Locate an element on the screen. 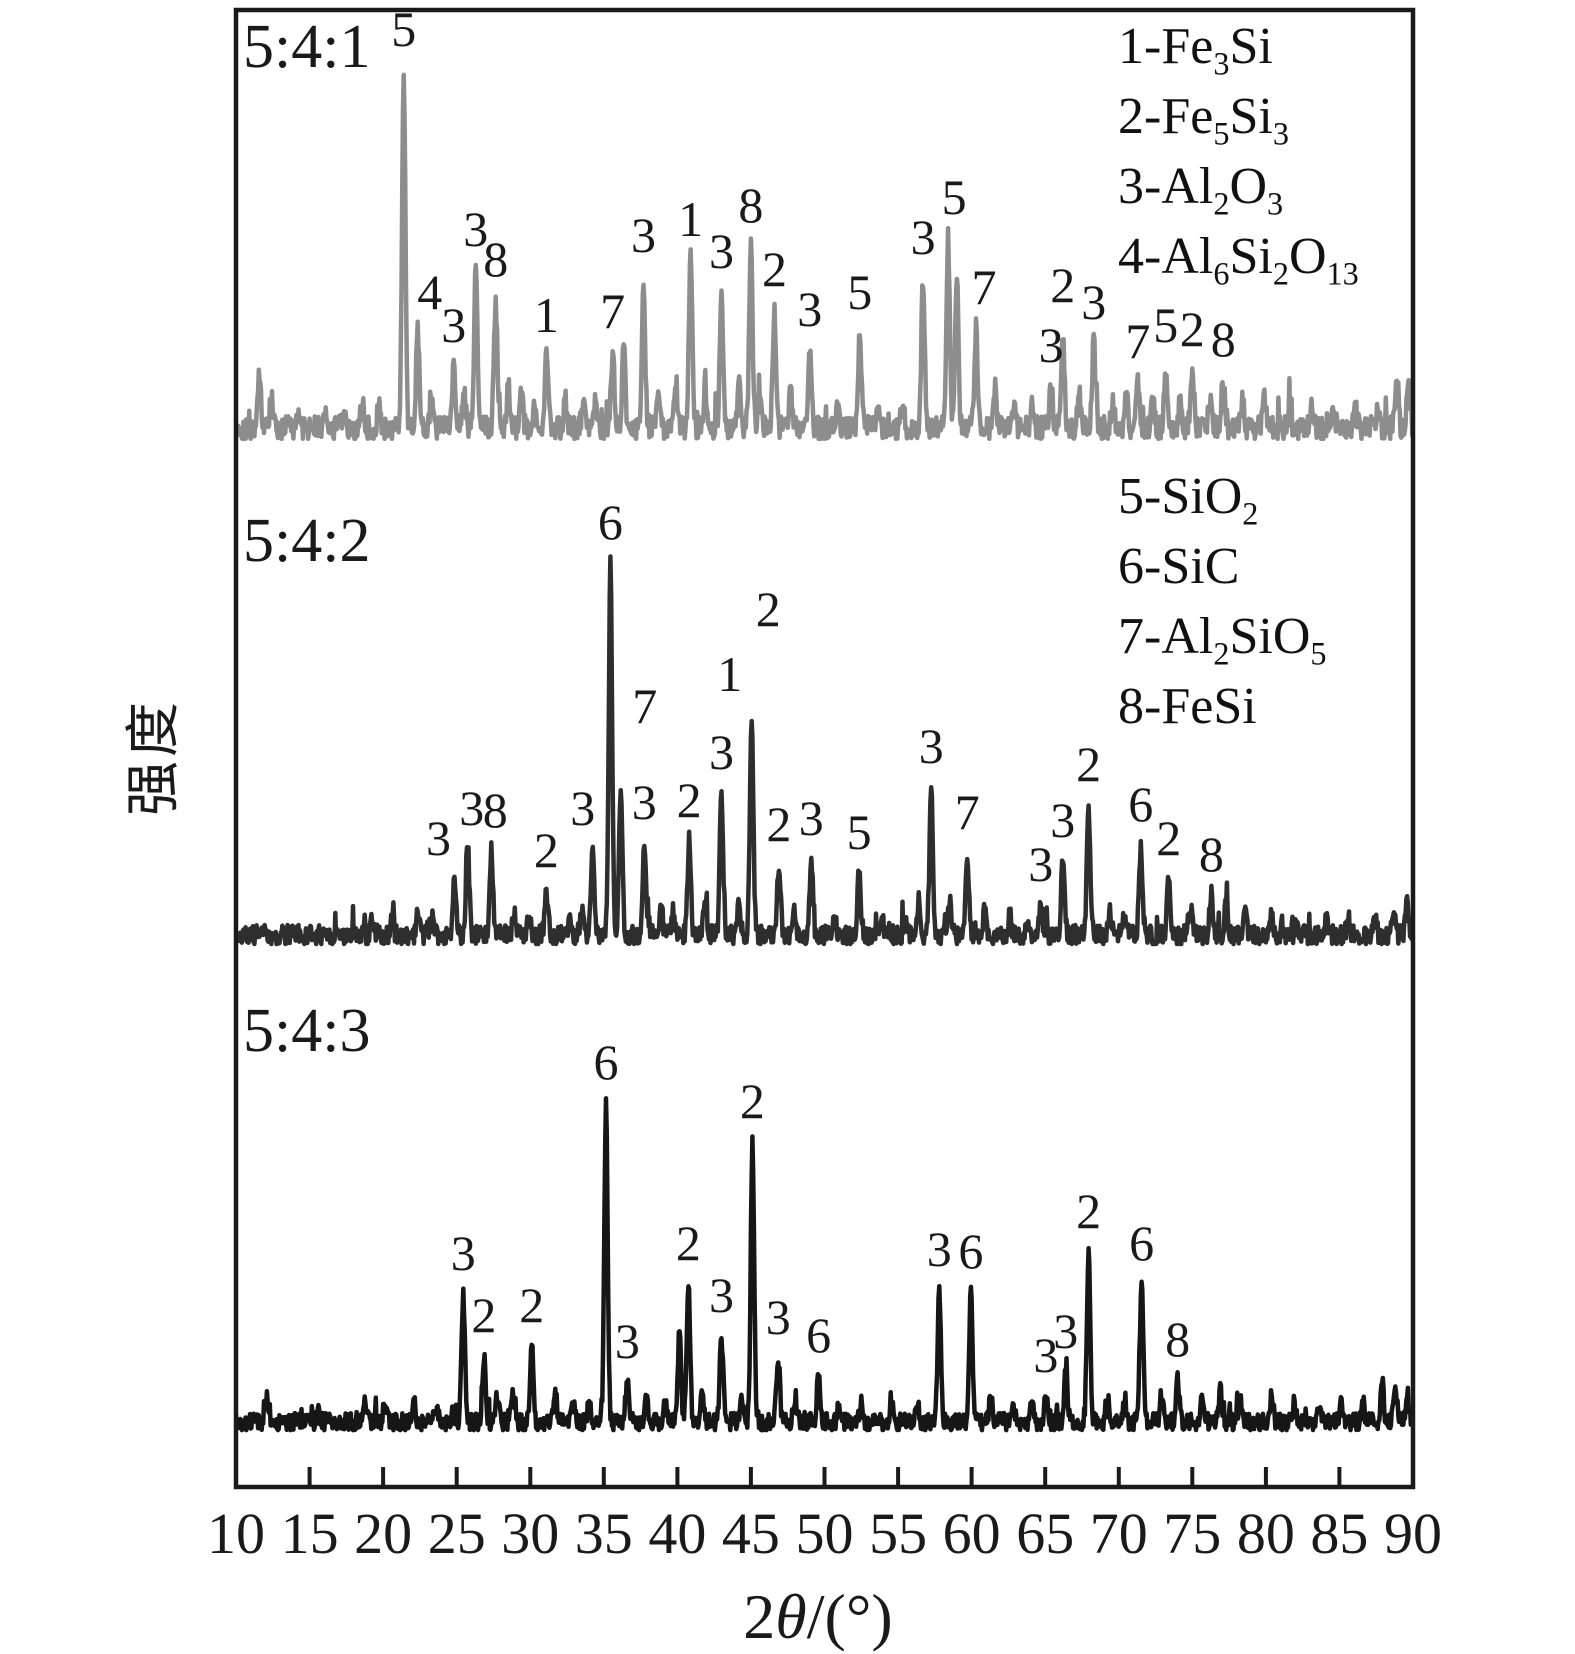 Image resolution: width=1575 pixels, height=1654 pixels. x-tick-label-20: 20 is located at coordinates (383, 1533).